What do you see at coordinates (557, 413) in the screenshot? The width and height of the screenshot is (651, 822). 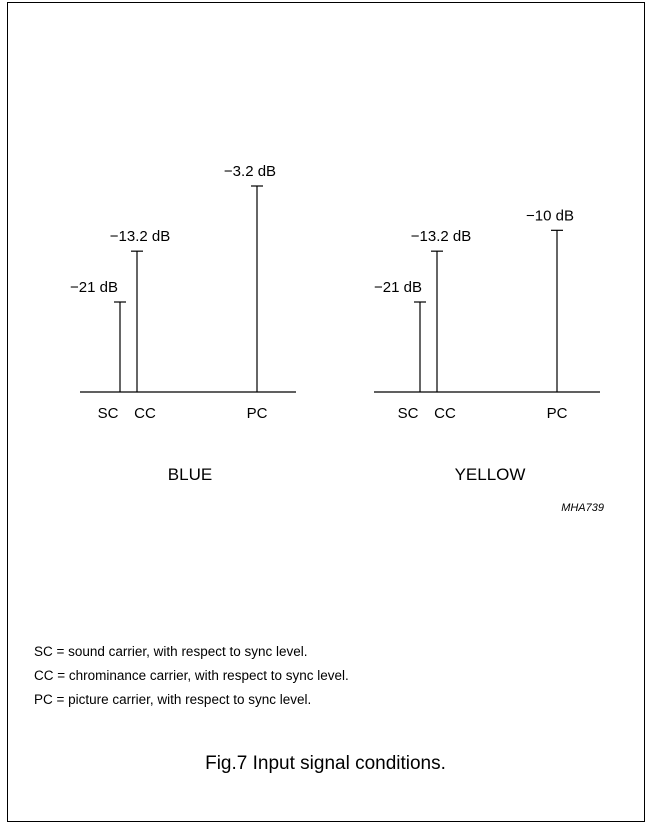 I see `category-label-yellow-pc: PC` at bounding box center [557, 413].